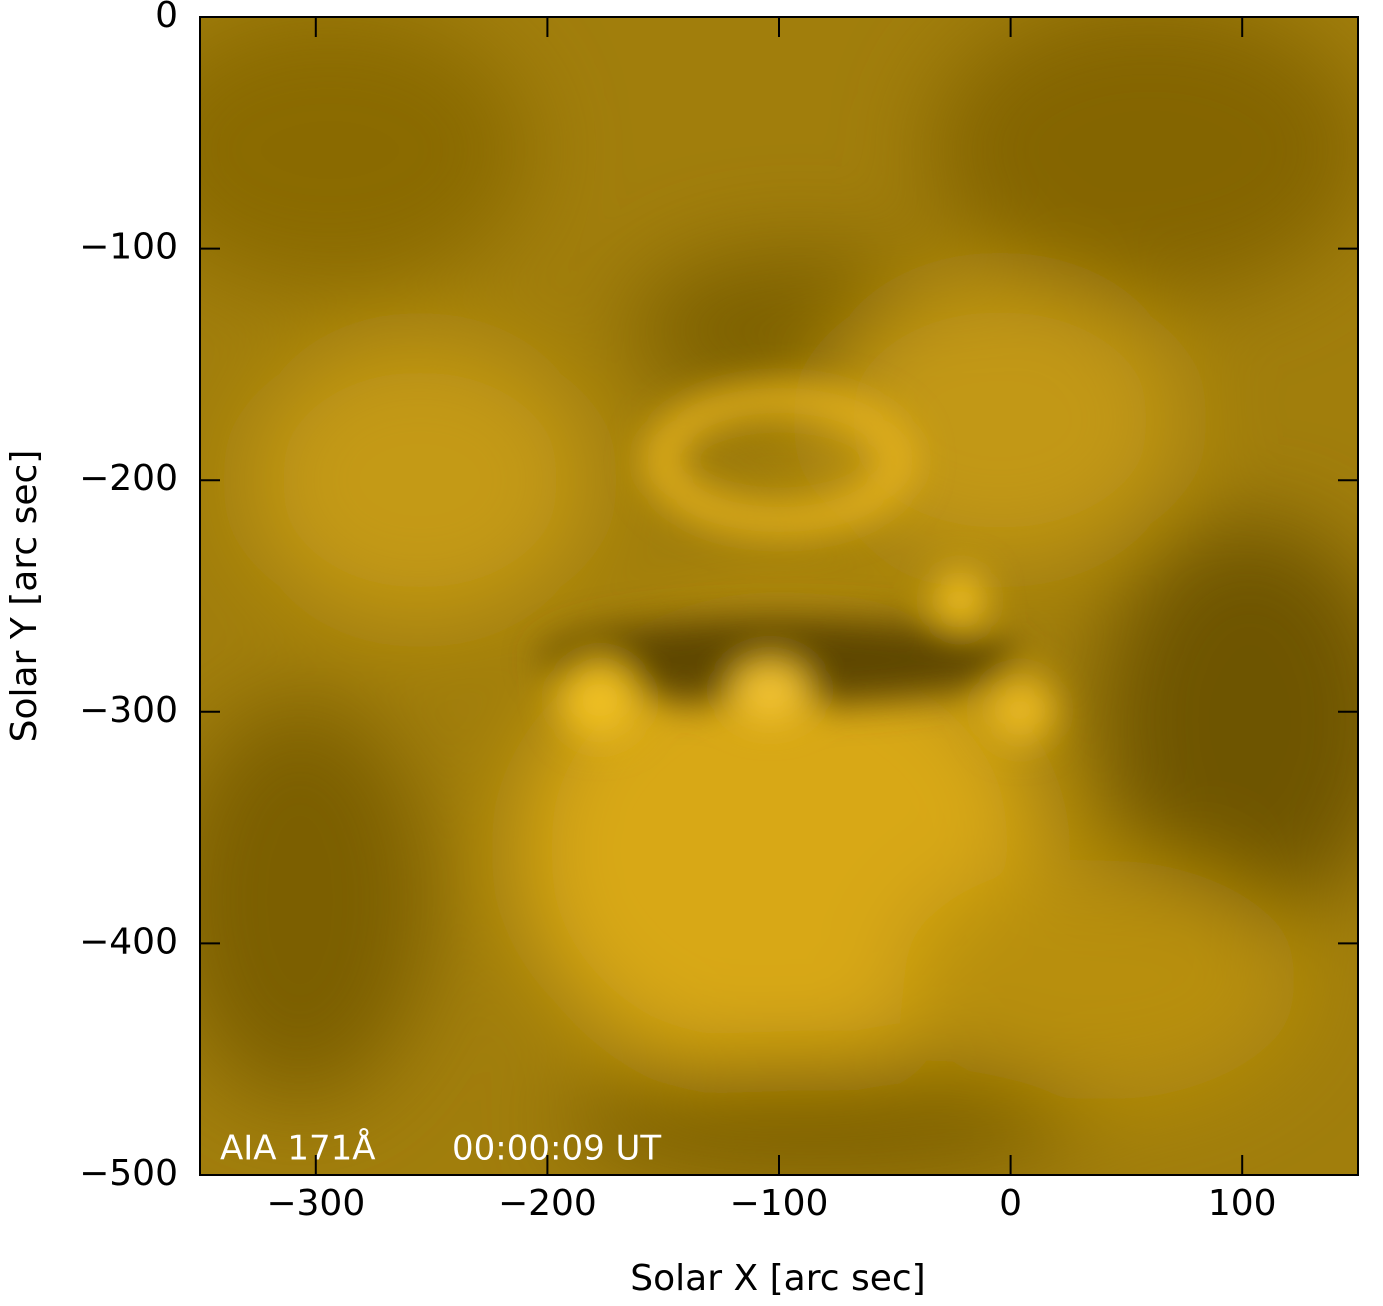 This screenshot has height=1306, width=1383. What do you see at coordinates (128, 941) in the screenshot?
I see `y-tick-label: −400` at bounding box center [128, 941].